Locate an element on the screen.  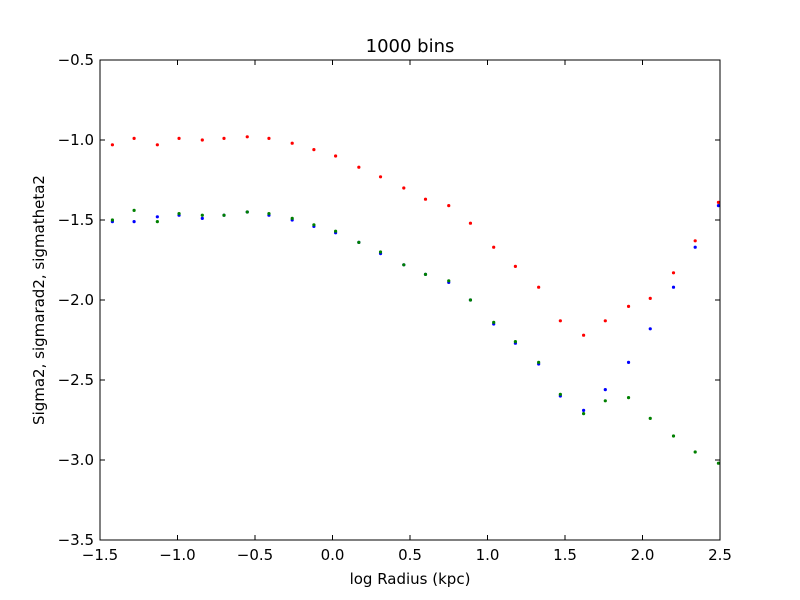
x-tick-labels: −1.5 −1.0 −0.5 0.0 0.5 1.0 1.5 2.0 2.5 is located at coordinates (407, 555).